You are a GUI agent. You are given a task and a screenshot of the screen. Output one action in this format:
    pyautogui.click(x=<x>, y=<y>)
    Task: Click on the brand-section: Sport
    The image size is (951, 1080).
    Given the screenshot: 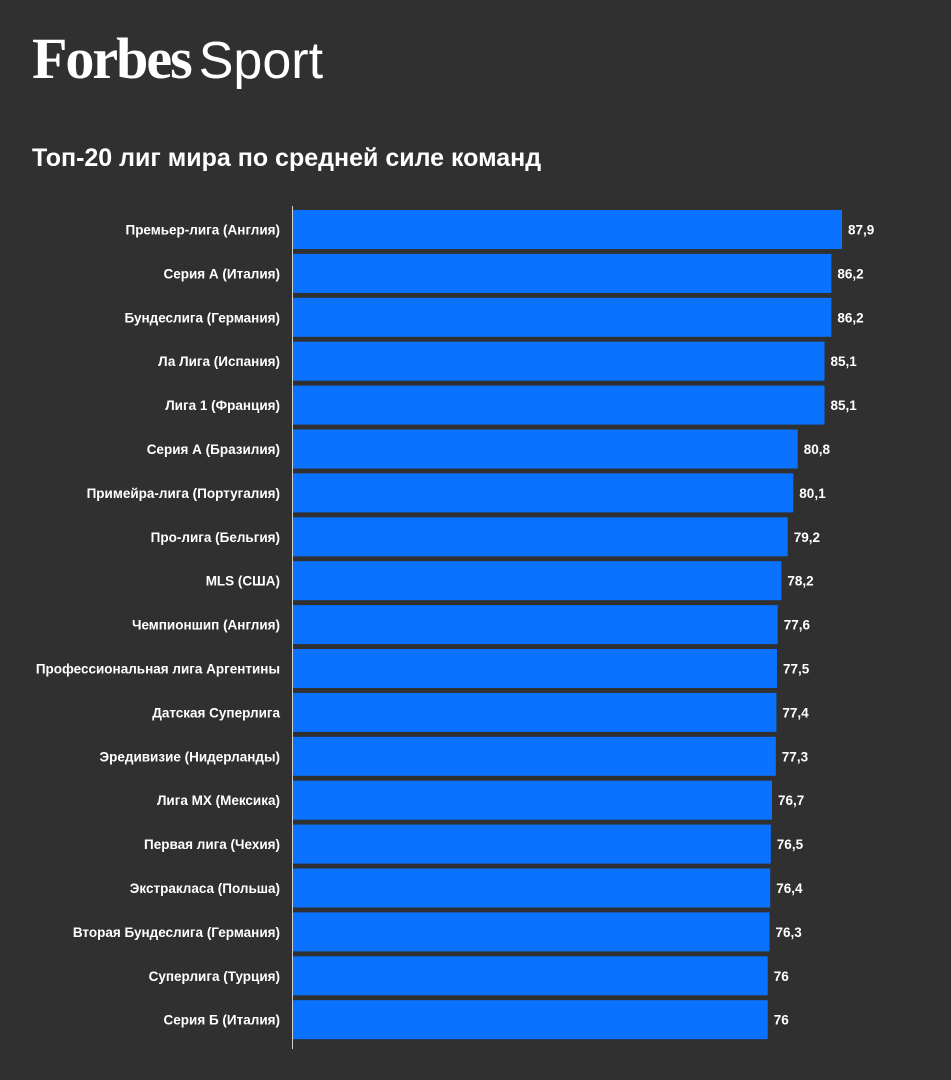 What is the action you would take?
    pyautogui.click(x=261, y=61)
    